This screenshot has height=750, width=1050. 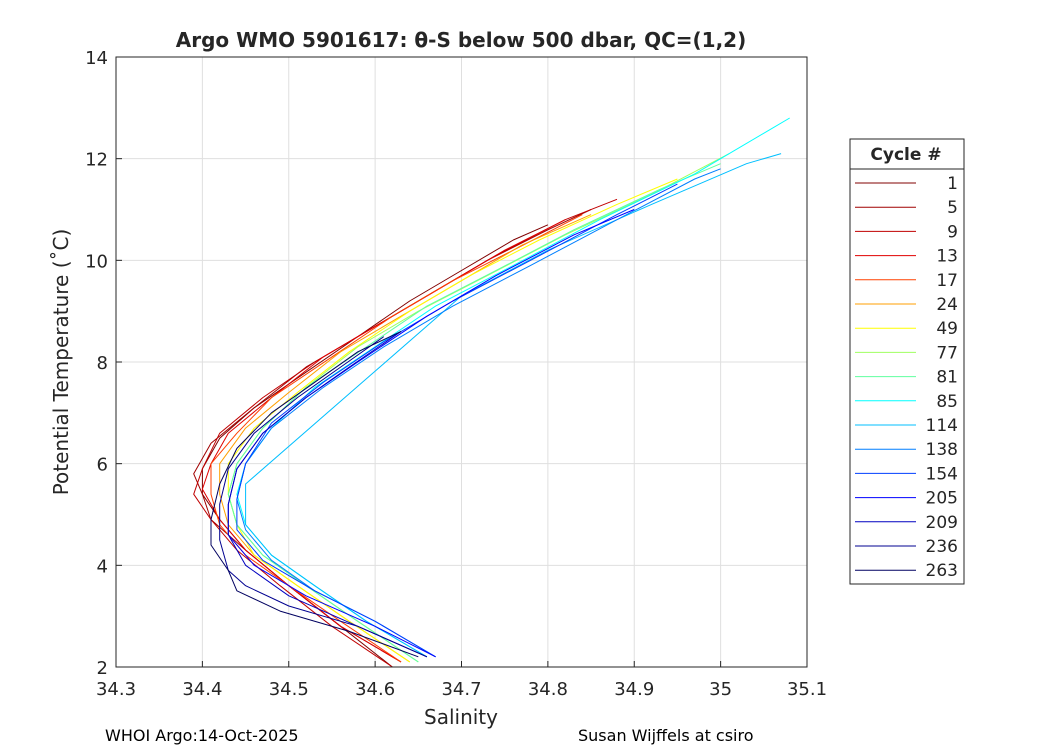 What do you see at coordinates (634, 689) in the screenshot?
I see `x-tick-label: 34.9` at bounding box center [634, 689].